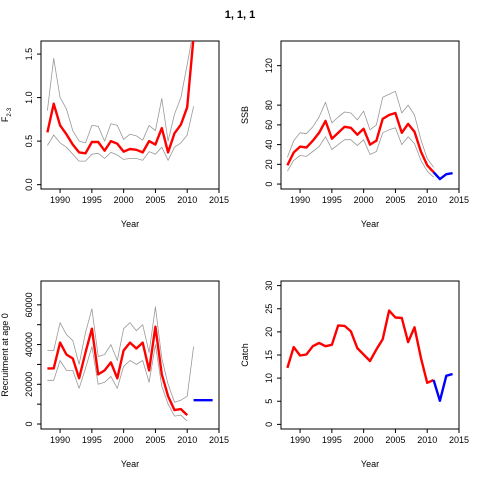  What do you see at coordinates (240, 15) in the screenshot?
I see `figure-title: 1, 1, 1` at bounding box center [240, 15].